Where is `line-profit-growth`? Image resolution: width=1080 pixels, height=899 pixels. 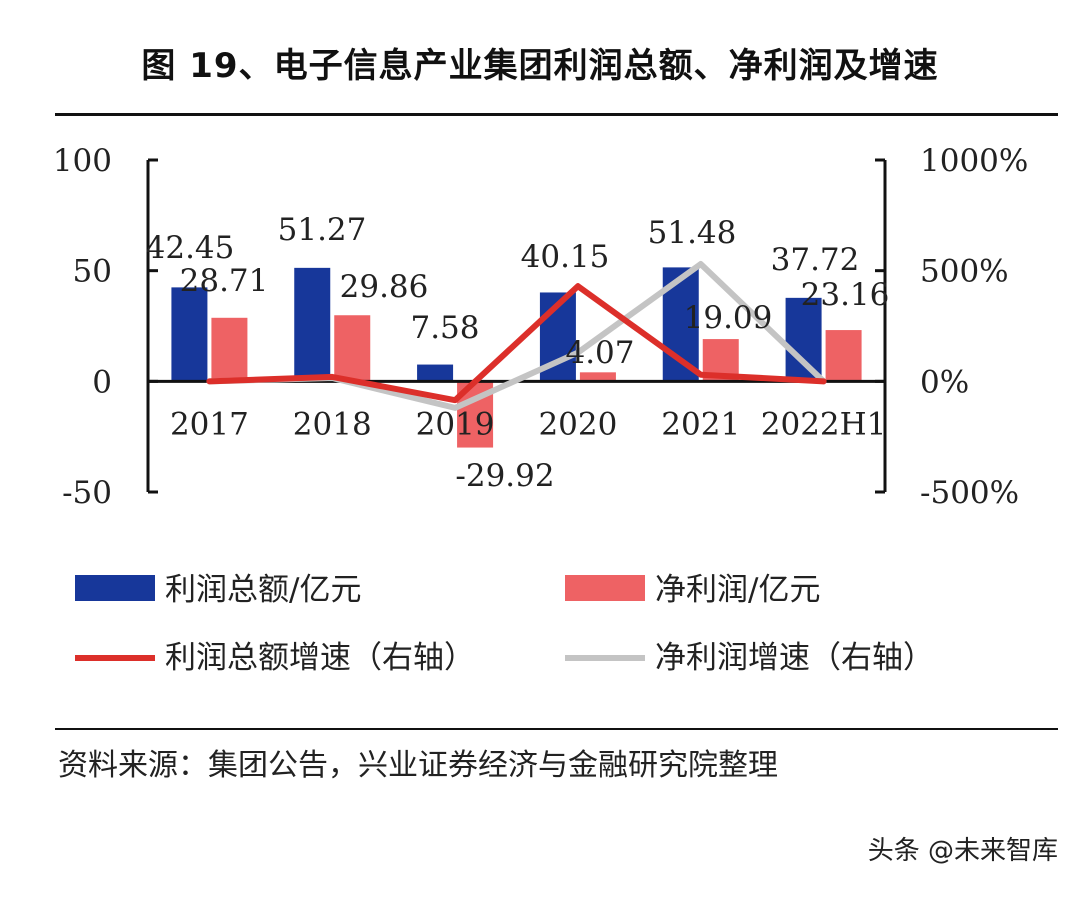 line-profit-growth is located at coordinates (516, 343).